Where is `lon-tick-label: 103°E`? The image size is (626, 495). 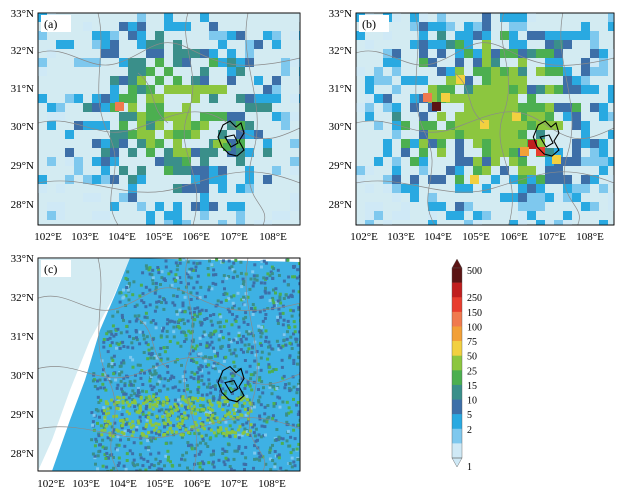 lon-tick-label: 103°E is located at coordinates (401, 237).